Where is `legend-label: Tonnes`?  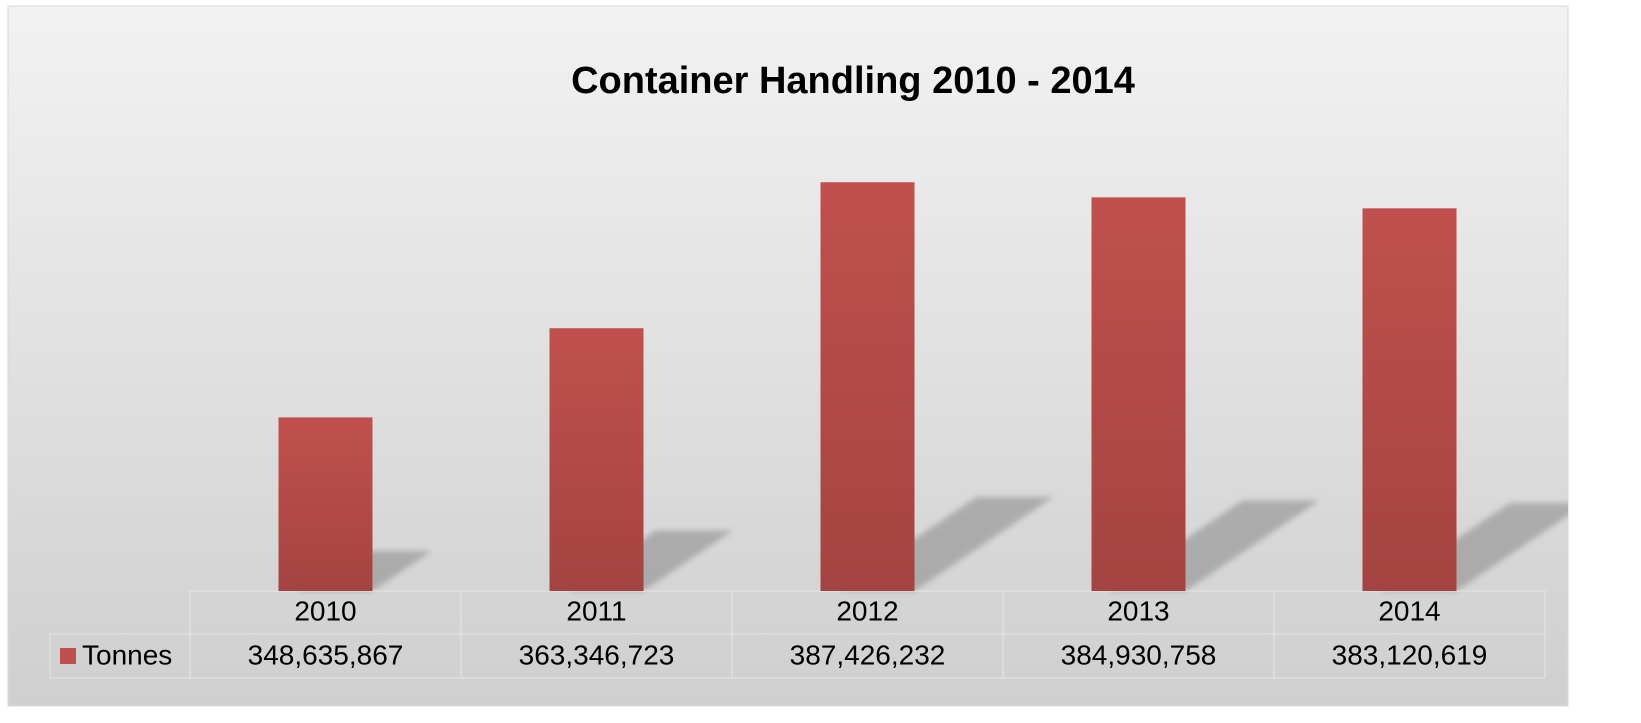
legend-label: Tonnes is located at coordinates (127, 654).